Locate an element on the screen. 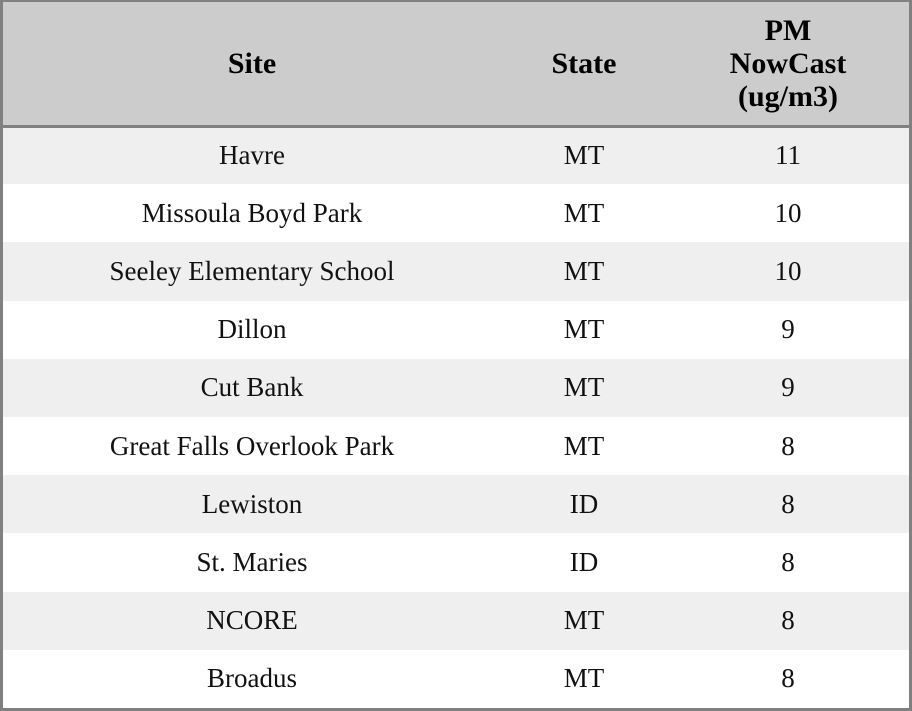 This screenshot has height=711, width=912. table-row: Missoula Boyd Park MT 10 is located at coordinates (456, 213).